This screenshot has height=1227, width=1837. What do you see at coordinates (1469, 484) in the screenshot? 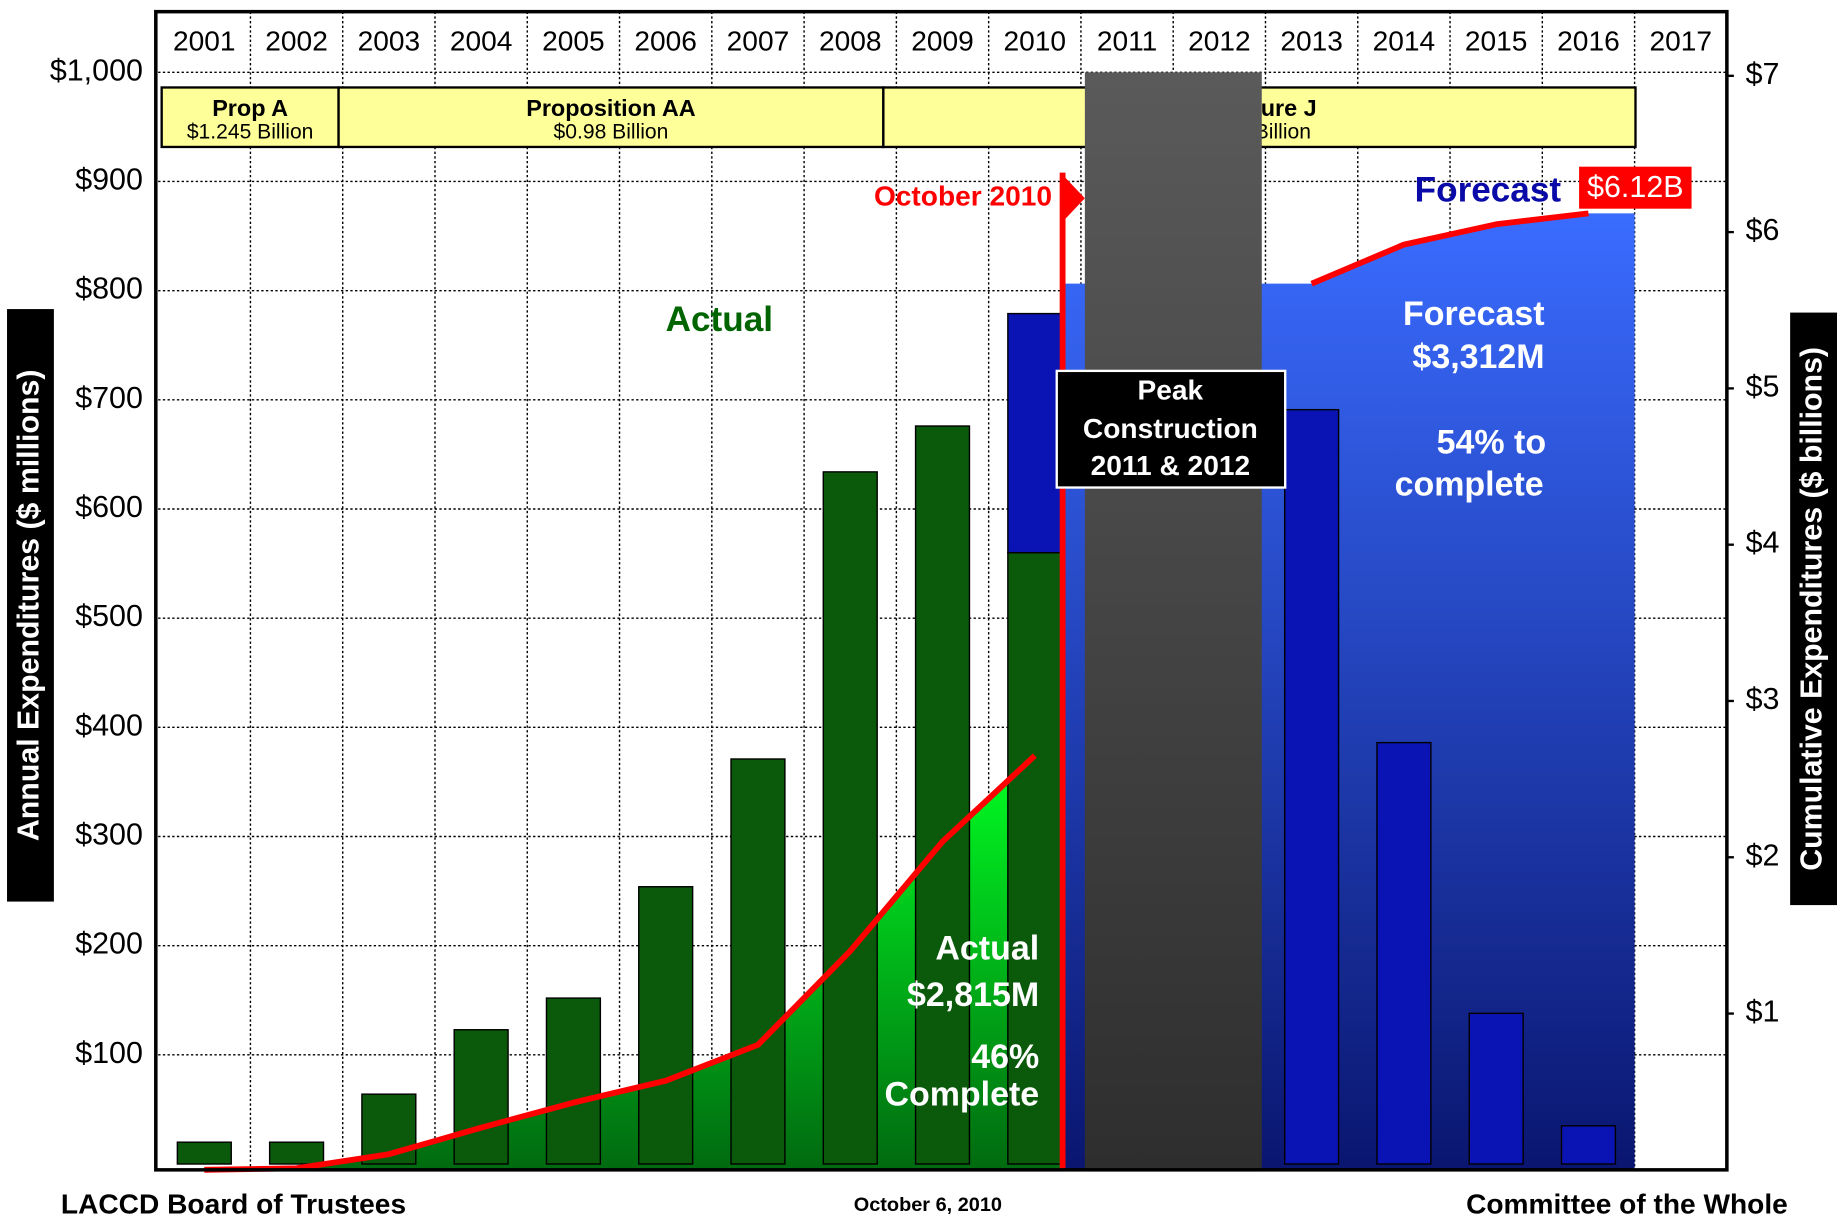
I see `annotation: complete` at bounding box center [1469, 484].